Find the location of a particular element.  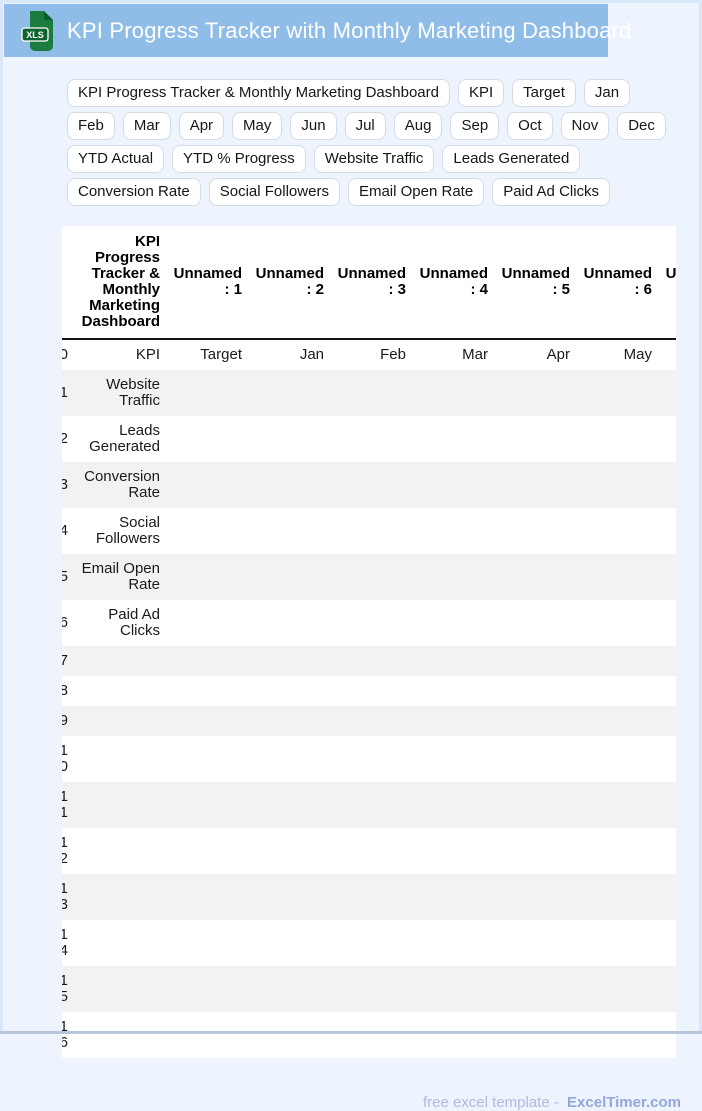

table-cell: Email Open Rate is located at coordinates (120, 576).